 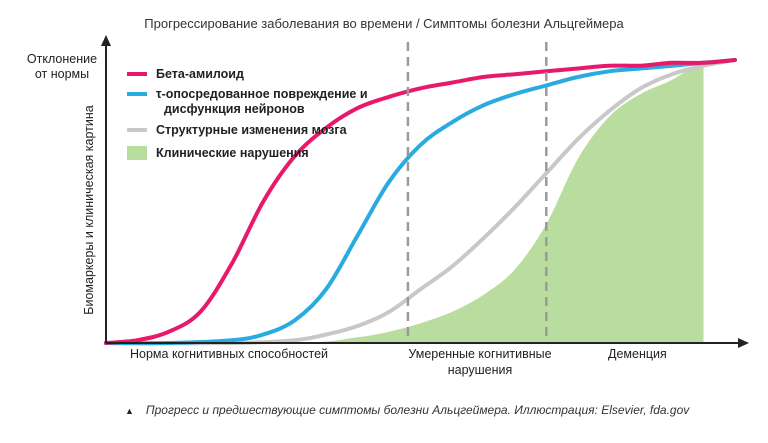 I want to click on legend-label: Клинические нарушения, so click(x=232, y=153).